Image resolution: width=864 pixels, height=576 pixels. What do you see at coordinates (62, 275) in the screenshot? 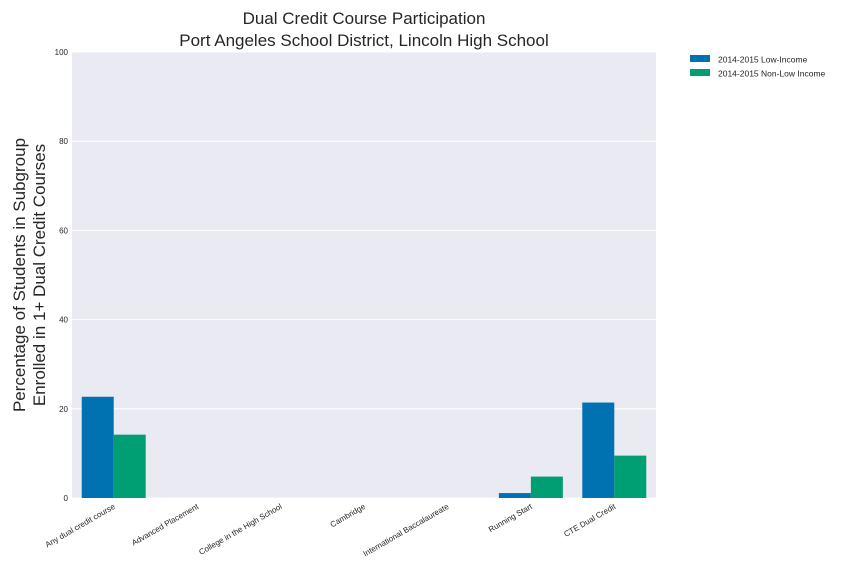
I see `y-ticks: 0 20 40 60 80 100` at bounding box center [62, 275].